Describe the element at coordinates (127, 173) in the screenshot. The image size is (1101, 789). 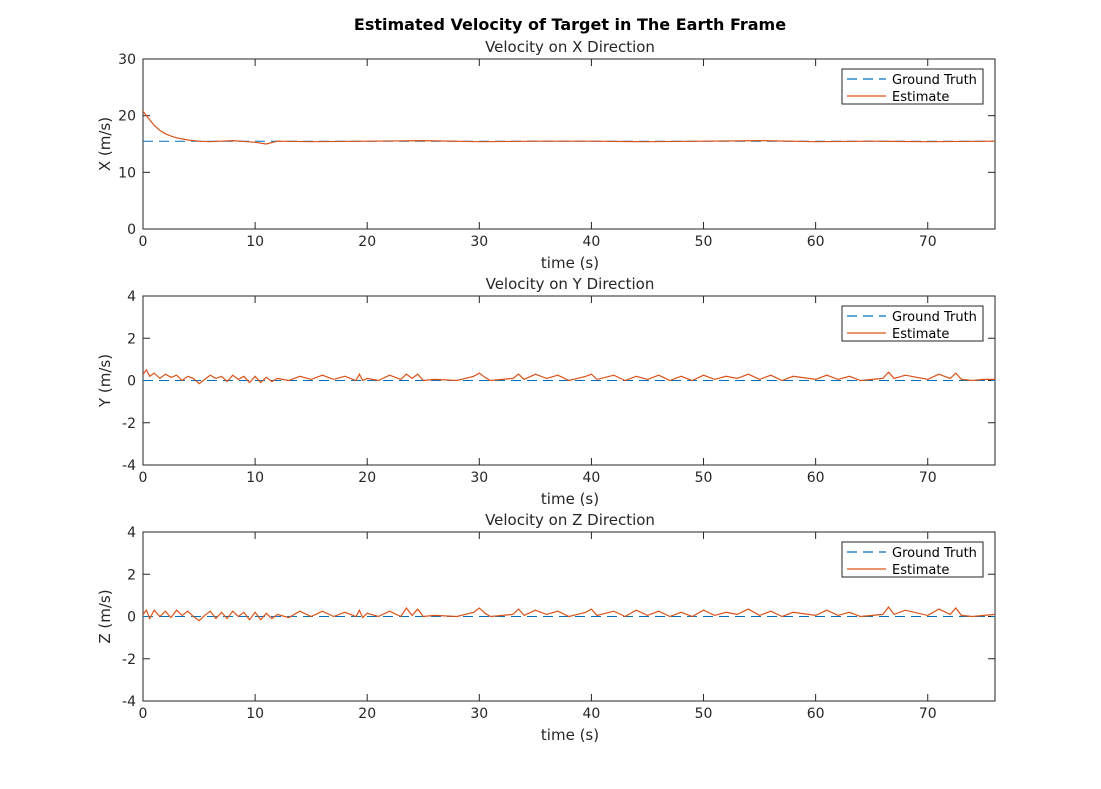
I see `y-tick-label: 10` at that location.